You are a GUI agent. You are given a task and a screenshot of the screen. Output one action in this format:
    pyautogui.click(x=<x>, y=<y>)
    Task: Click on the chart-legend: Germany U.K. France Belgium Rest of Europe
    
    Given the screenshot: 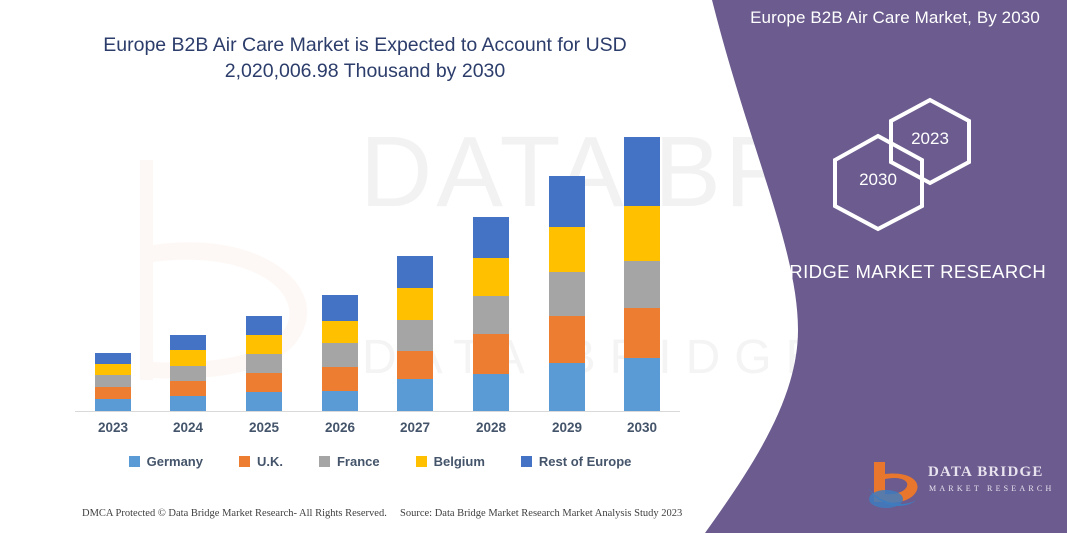 What is the action you would take?
    pyautogui.click(x=380, y=461)
    